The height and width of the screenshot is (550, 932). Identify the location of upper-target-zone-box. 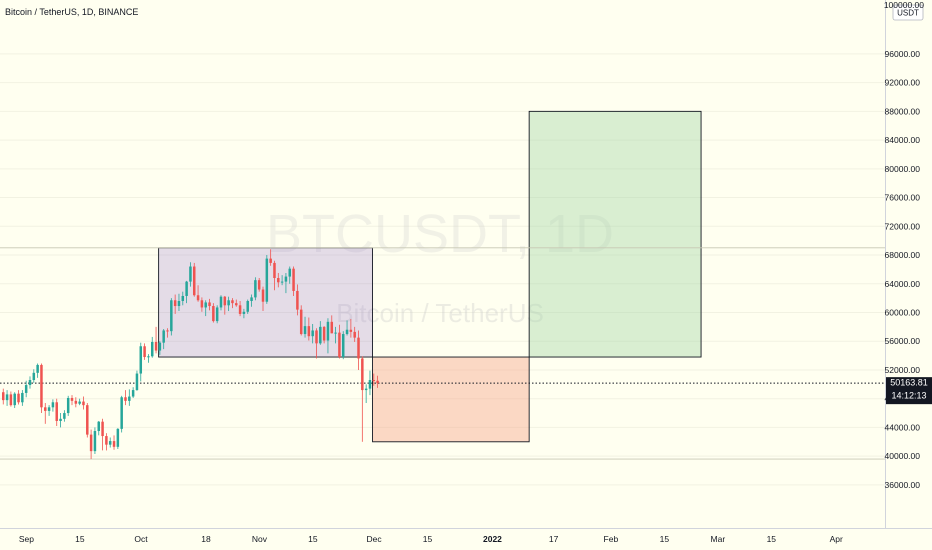
(615, 234).